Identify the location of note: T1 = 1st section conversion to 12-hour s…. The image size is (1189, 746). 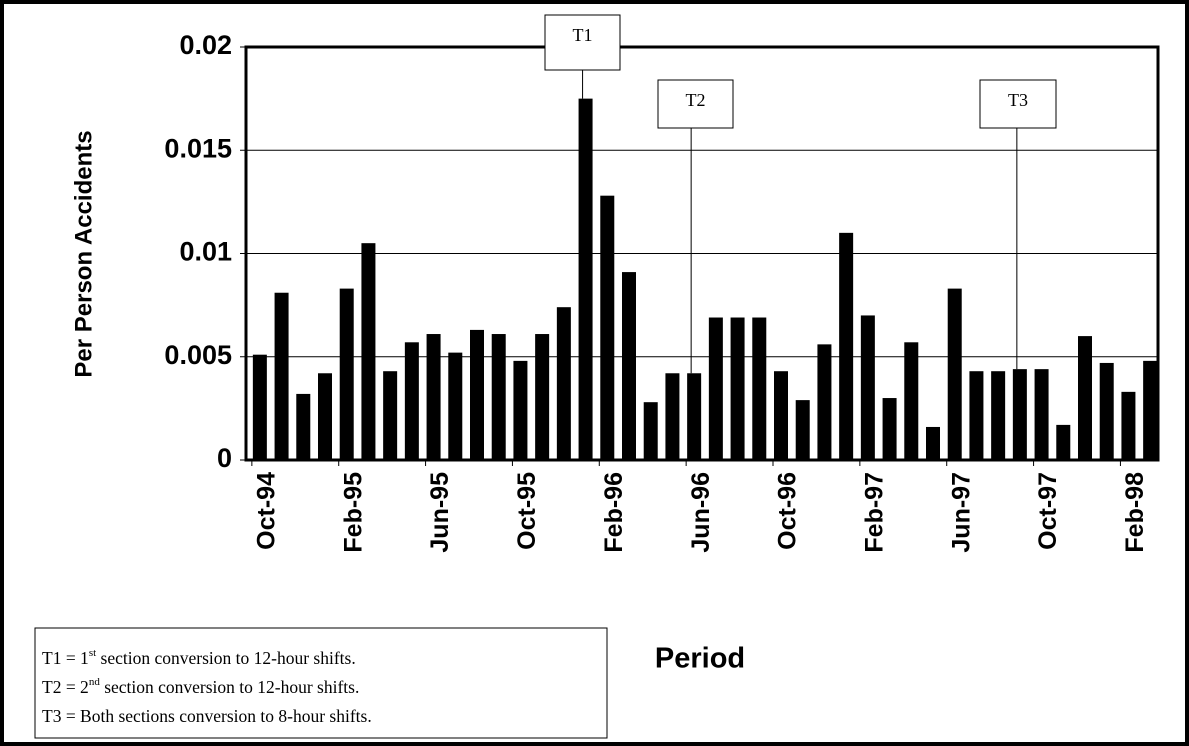
(199, 657).